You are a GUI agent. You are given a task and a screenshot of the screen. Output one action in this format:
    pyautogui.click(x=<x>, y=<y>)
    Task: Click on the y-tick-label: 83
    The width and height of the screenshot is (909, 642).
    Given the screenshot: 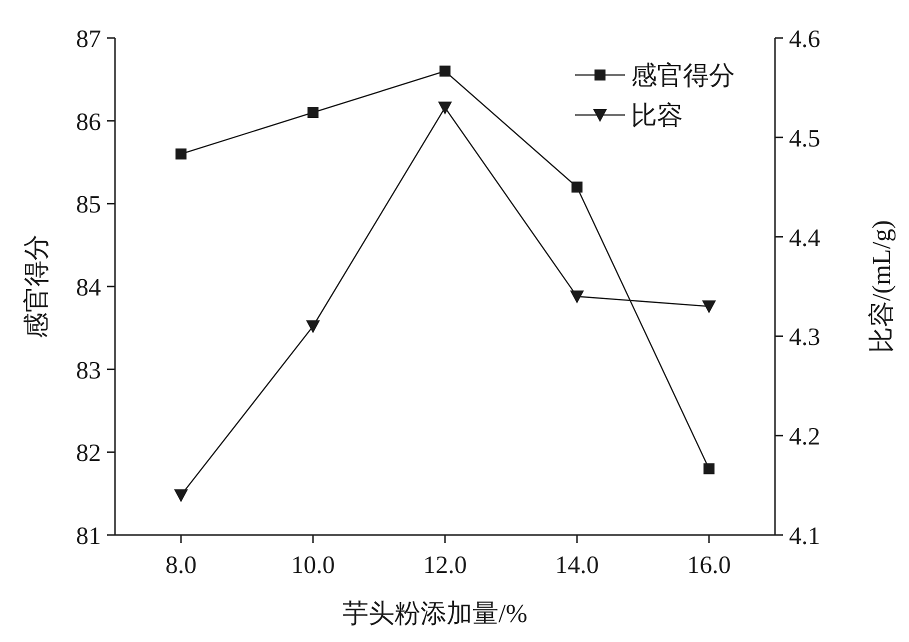 What is the action you would take?
    pyautogui.click(x=88, y=370)
    